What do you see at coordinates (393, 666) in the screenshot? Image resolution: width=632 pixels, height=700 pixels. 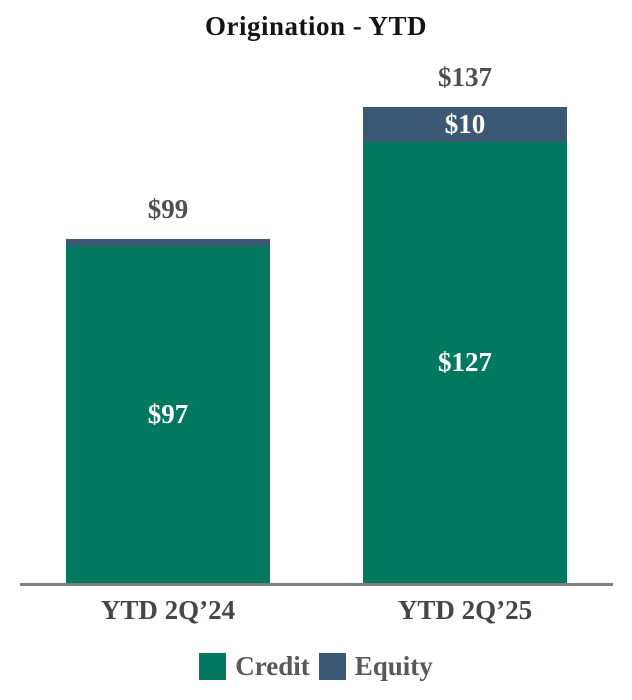 I see `equity-legend-label: Equity` at bounding box center [393, 666].